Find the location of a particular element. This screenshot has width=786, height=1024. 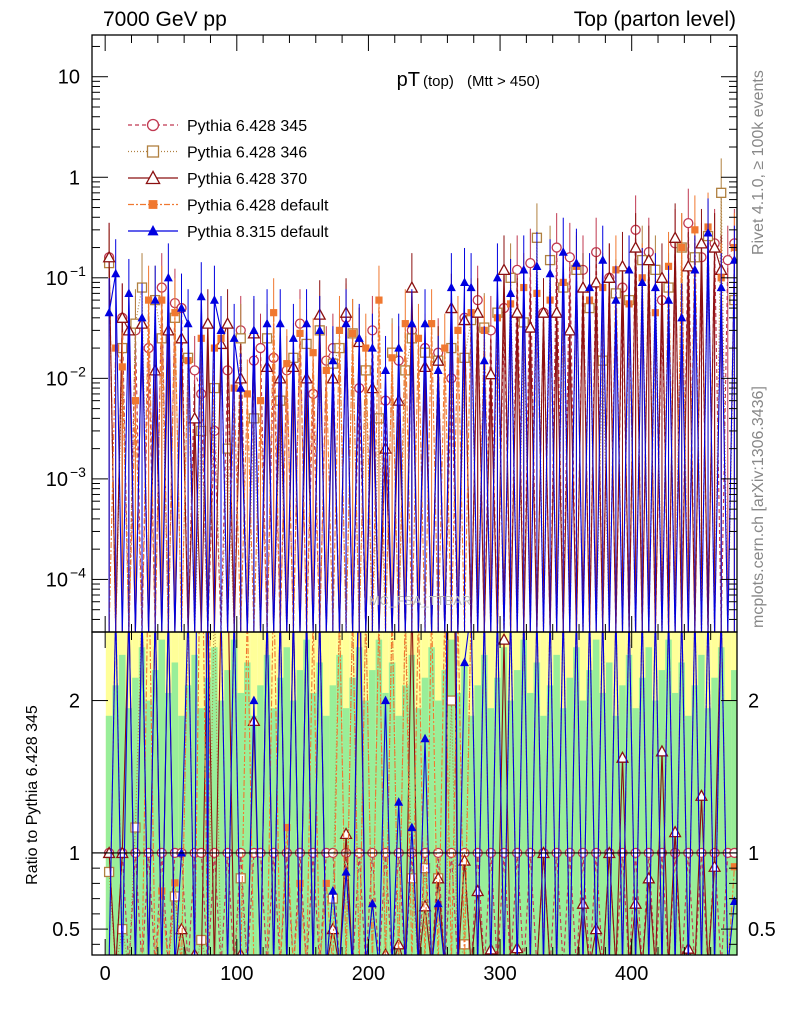

legend-label: Pythia 8.315 default is located at coordinates (258, 232).